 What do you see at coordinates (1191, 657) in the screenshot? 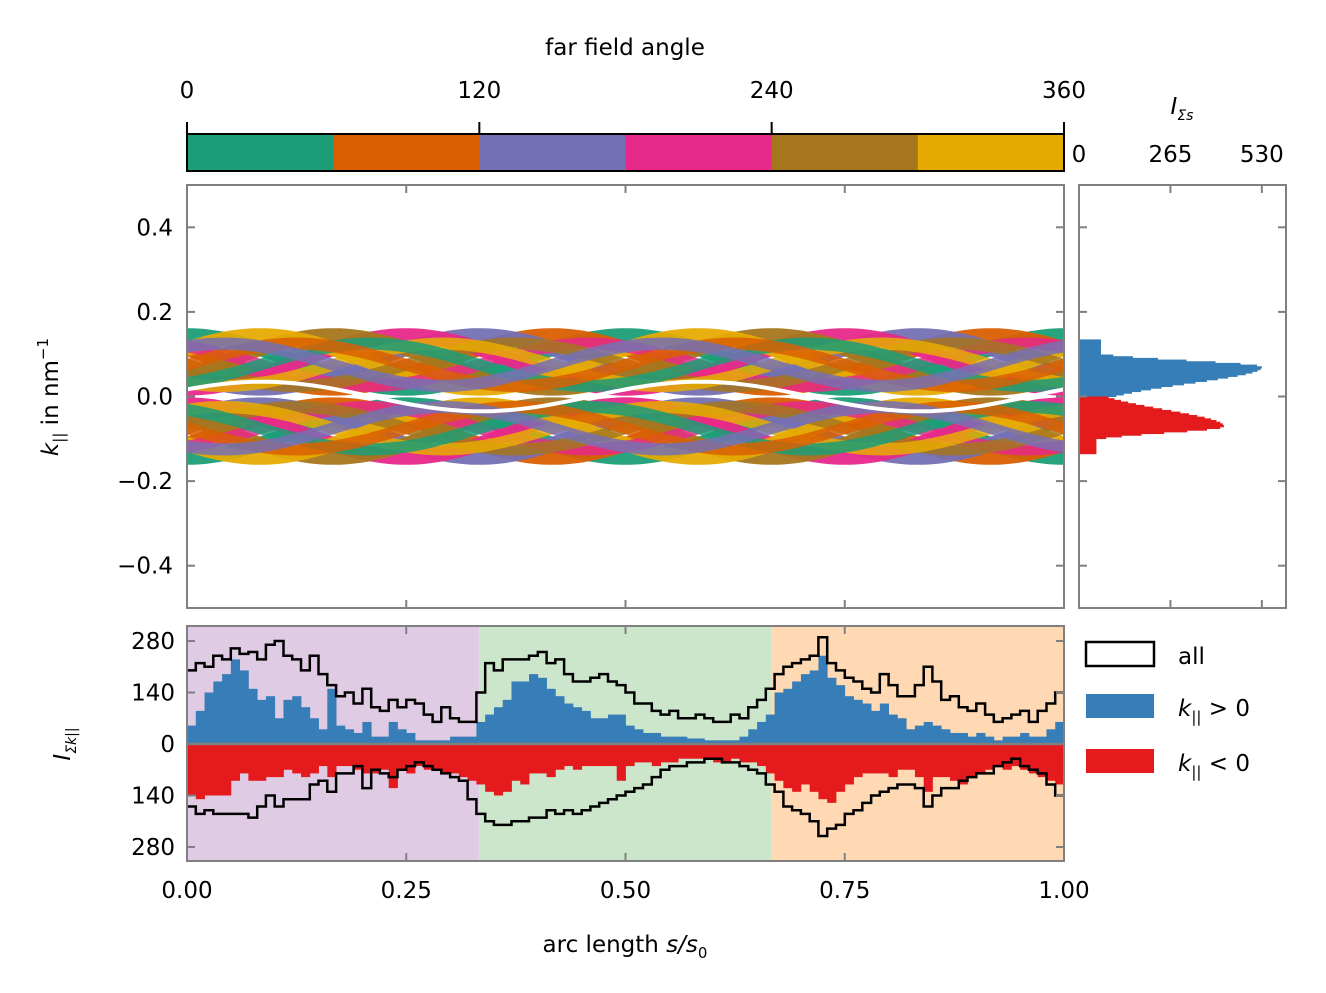
I see `legend-label-all: all` at bounding box center [1191, 657].